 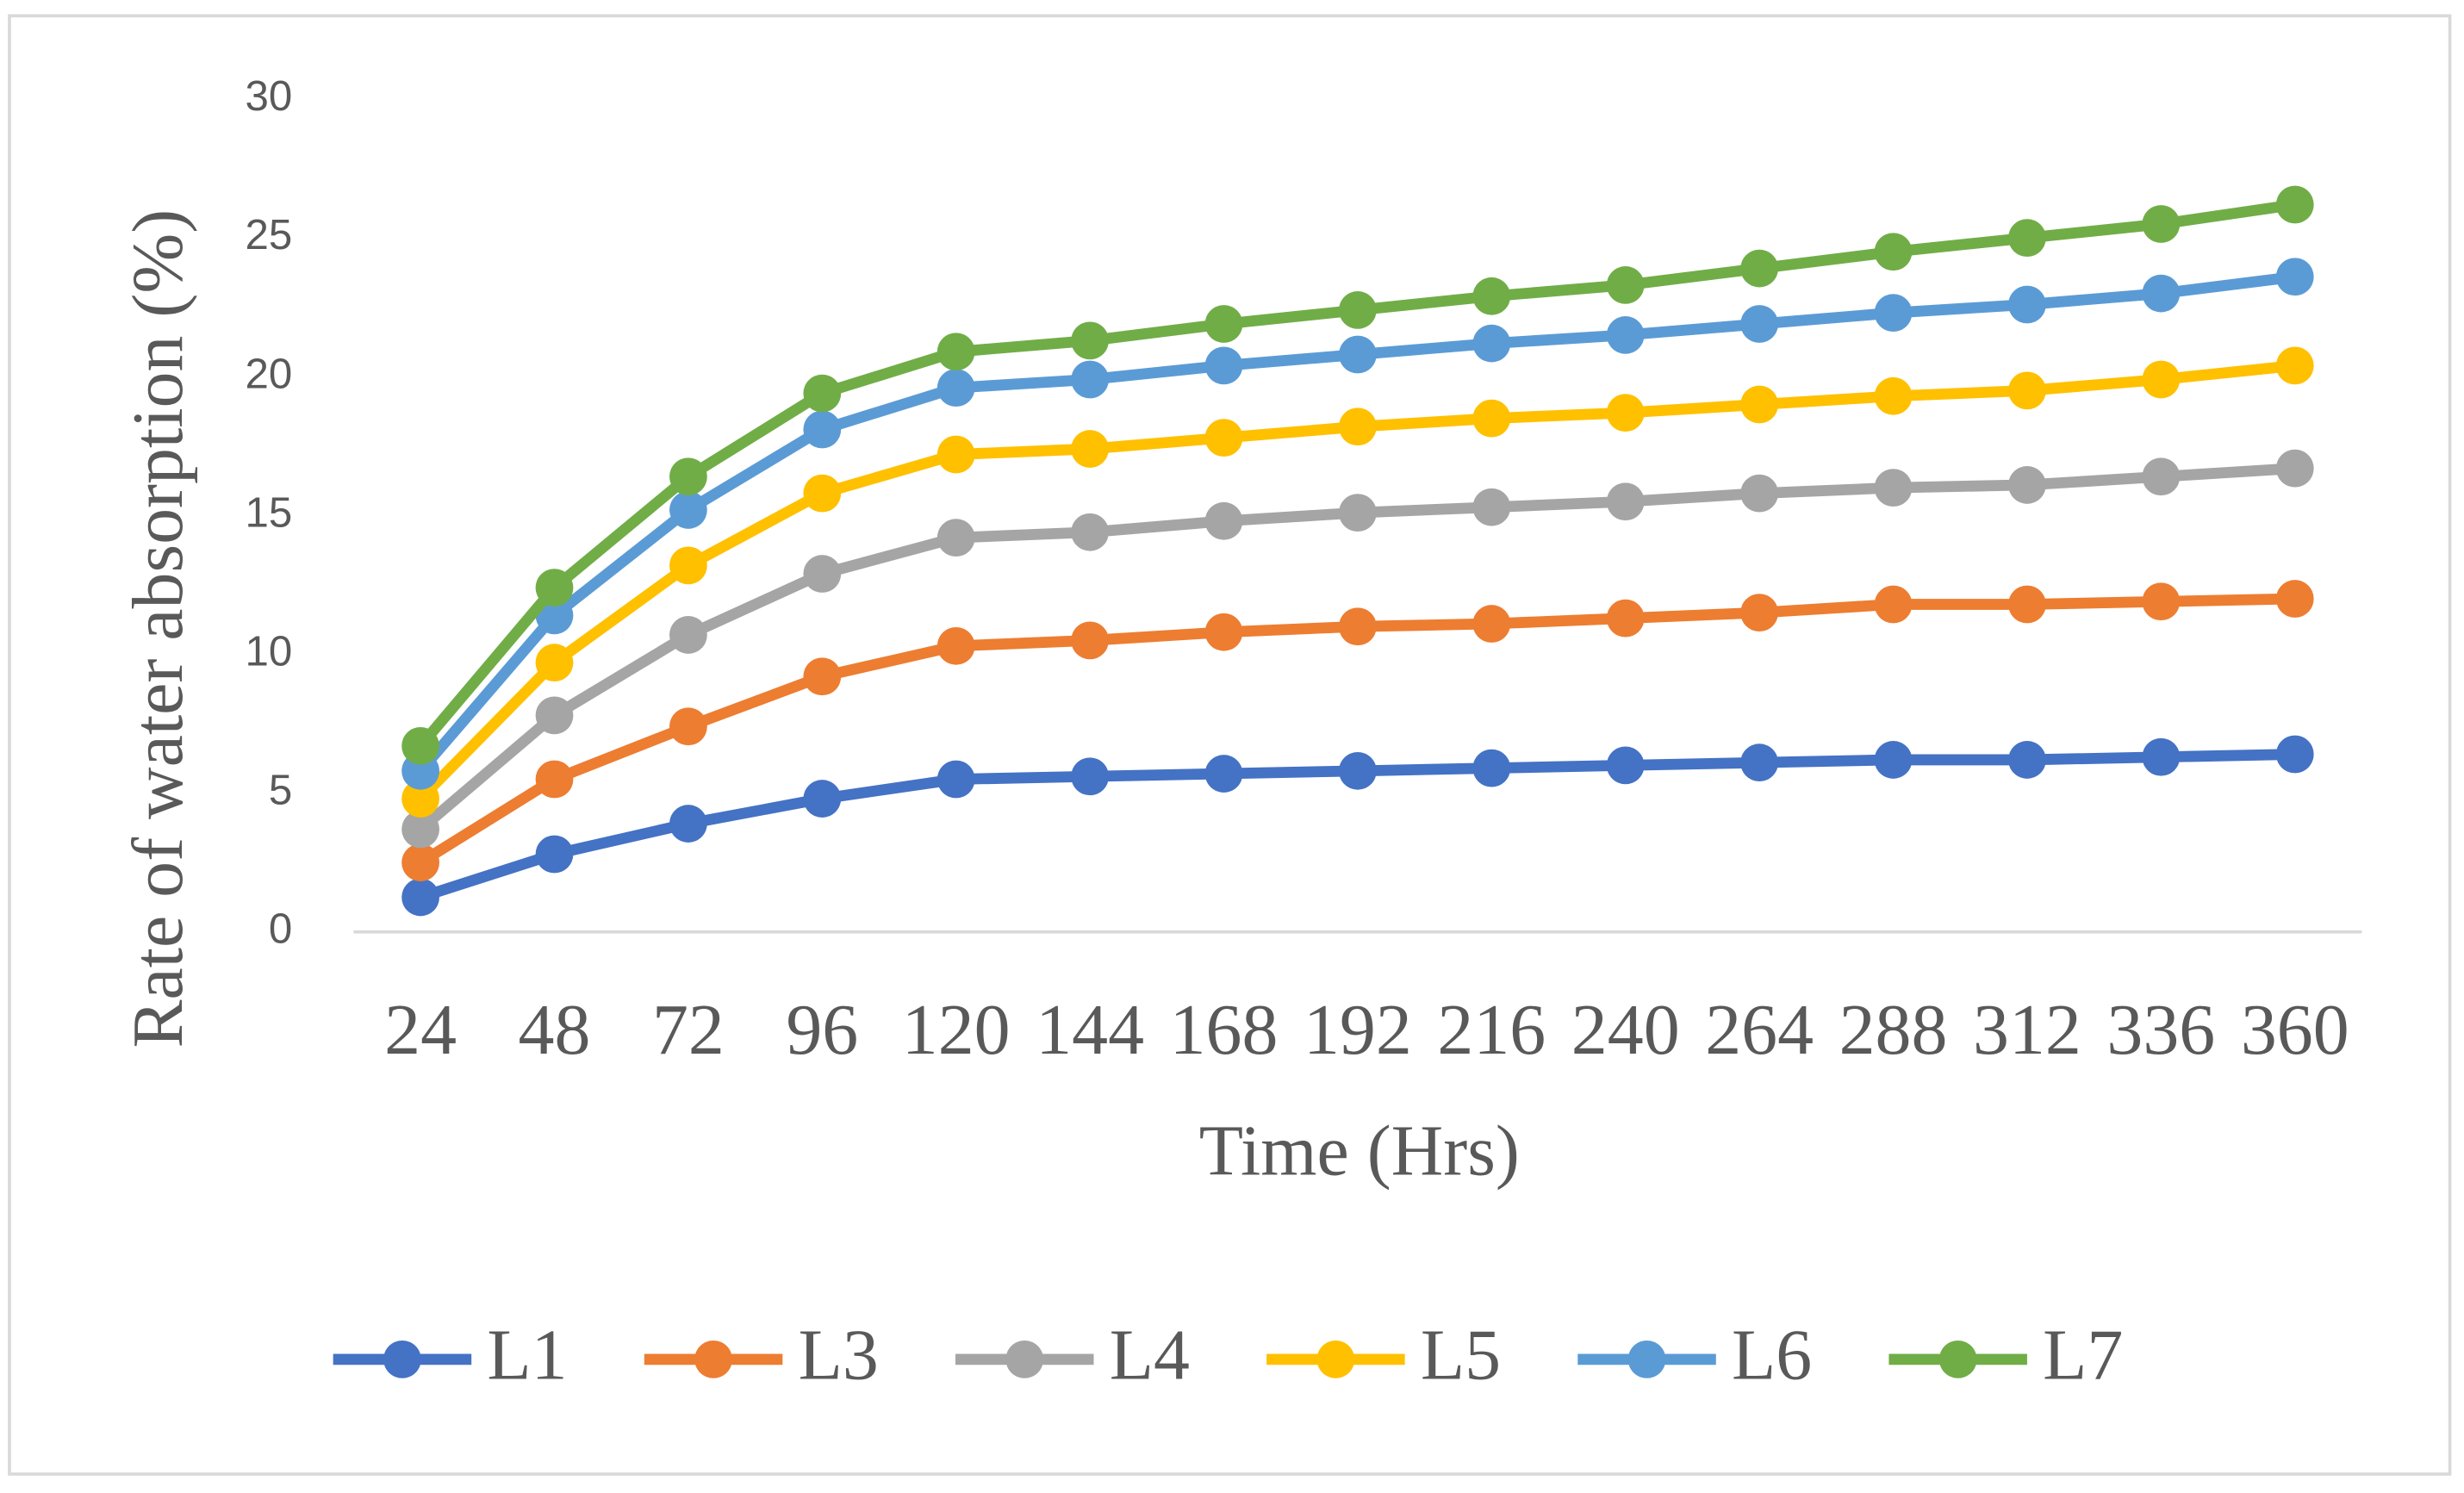 I want to click on x-tick-label: 360, so click(x=2295, y=1030).